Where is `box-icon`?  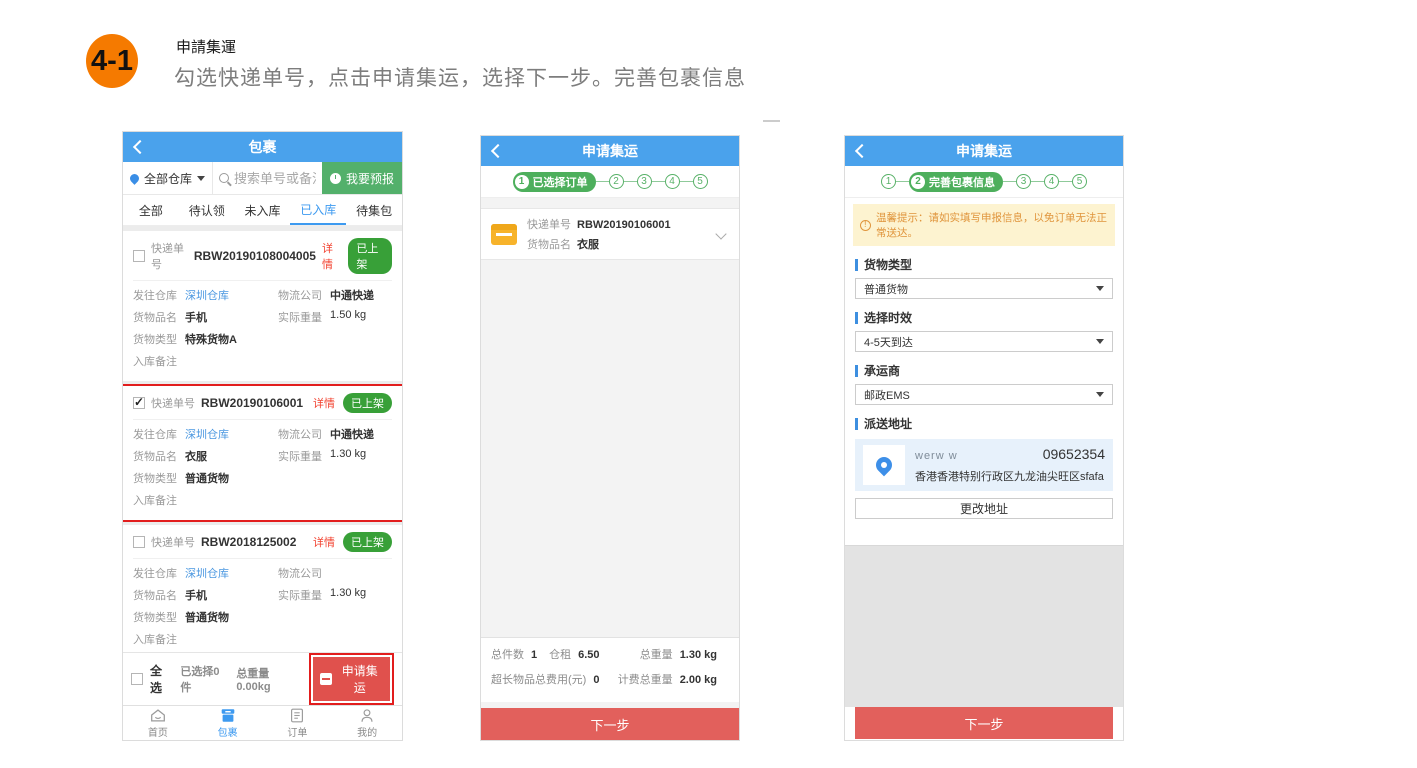
box-icon is located at coordinates (504, 234).